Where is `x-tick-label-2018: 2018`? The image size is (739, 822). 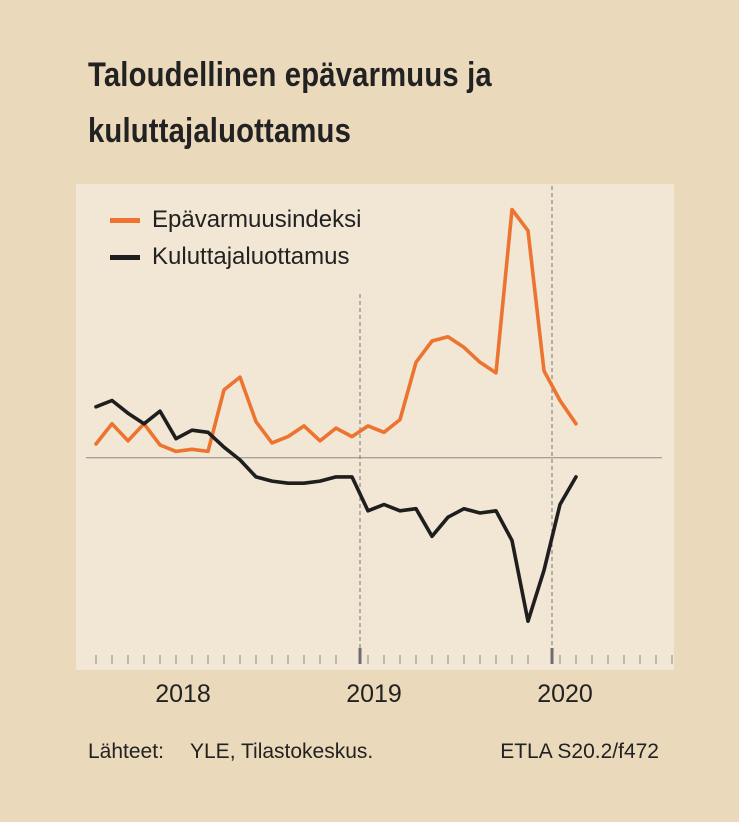 x-tick-label-2018: 2018 is located at coordinates (183, 694).